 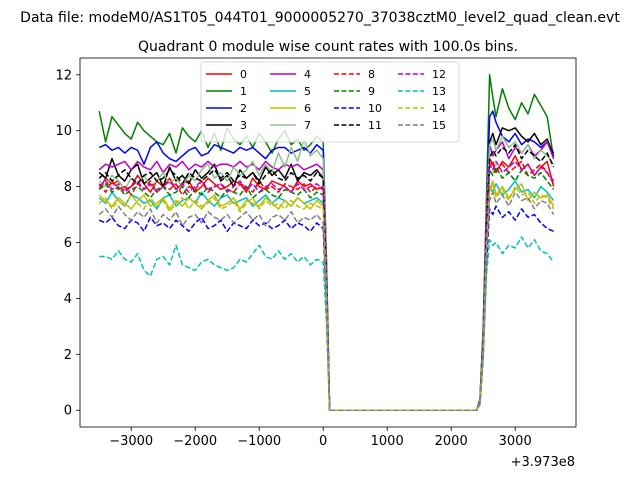 What do you see at coordinates (439, 91) in the screenshot?
I see `legend-label-13: 13` at bounding box center [439, 91].